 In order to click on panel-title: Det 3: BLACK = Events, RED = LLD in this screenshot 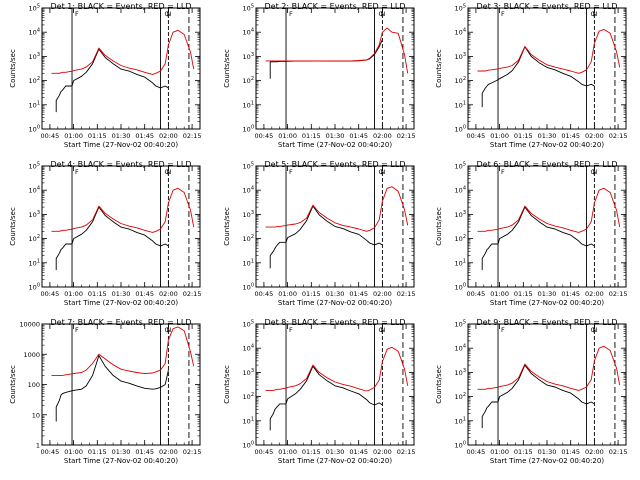, I will do `click(547, 6)`.